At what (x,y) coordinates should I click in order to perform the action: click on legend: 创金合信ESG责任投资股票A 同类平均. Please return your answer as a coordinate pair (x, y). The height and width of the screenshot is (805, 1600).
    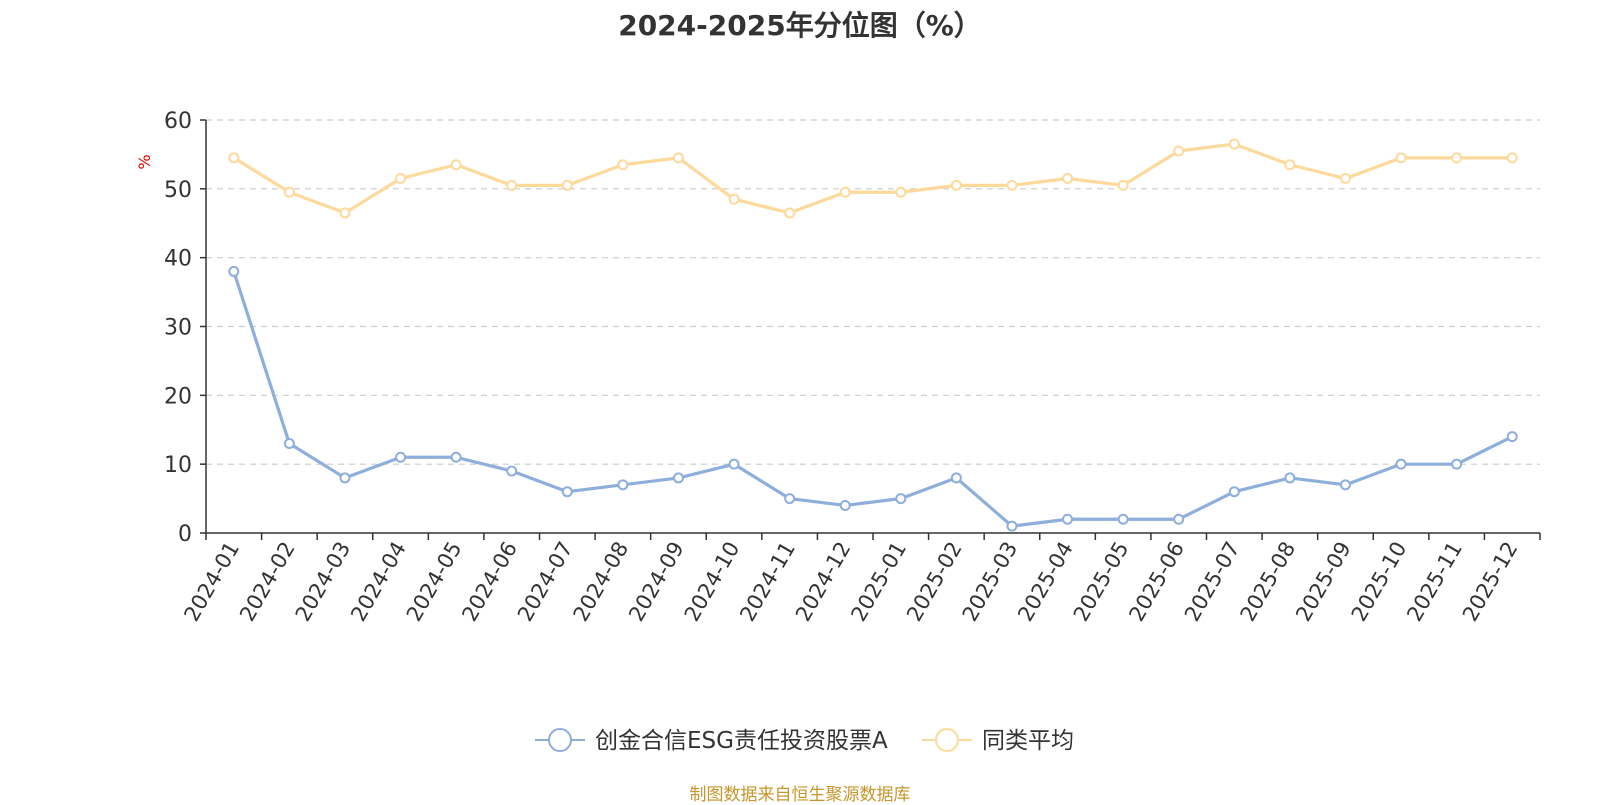
    Looking at the image, I should click on (804, 741).